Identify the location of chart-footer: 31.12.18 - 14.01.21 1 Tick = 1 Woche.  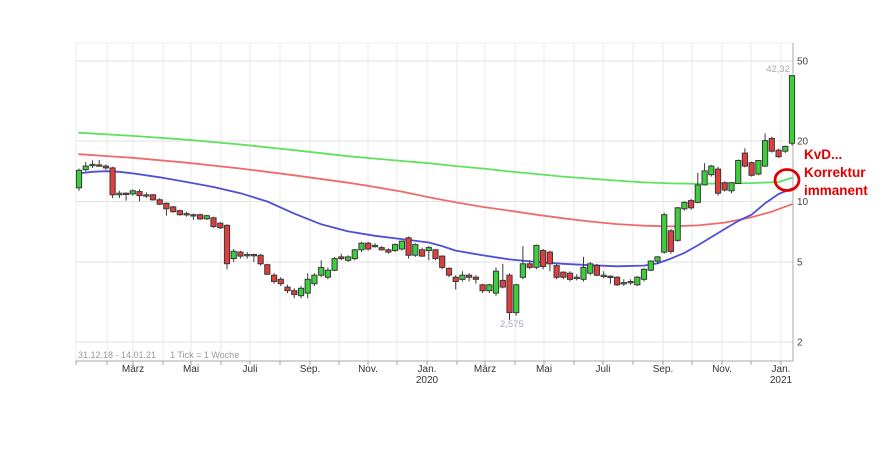
(165, 355).